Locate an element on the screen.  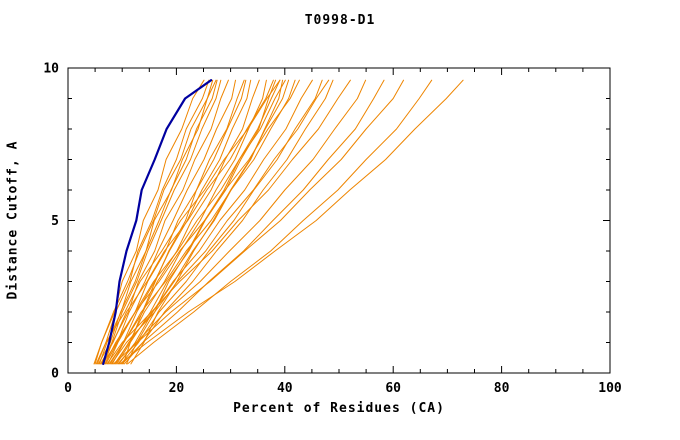
highlighted-model-curve is located at coordinates (157, 222).